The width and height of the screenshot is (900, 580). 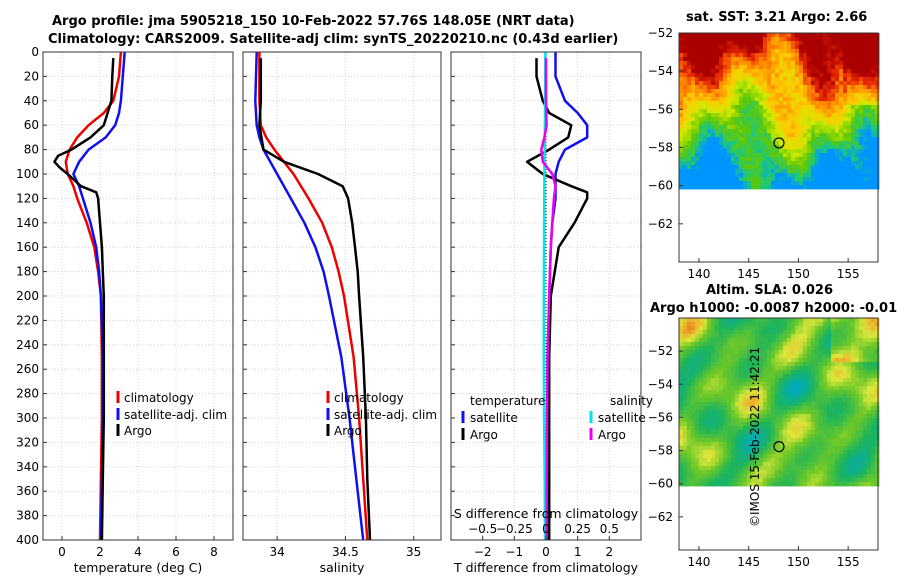 What do you see at coordinates (660, 224) in the screenshot?
I see `sat-sst-map-ytick-label: −62` at bounding box center [660, 224].